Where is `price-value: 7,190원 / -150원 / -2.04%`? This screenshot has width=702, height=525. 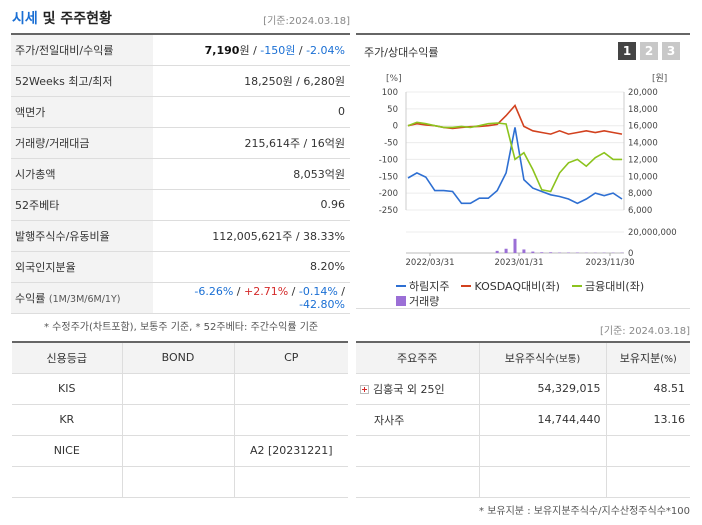 price-value: 7,190원 / -150원 / -2.04% is located at coordinates (251, 50).